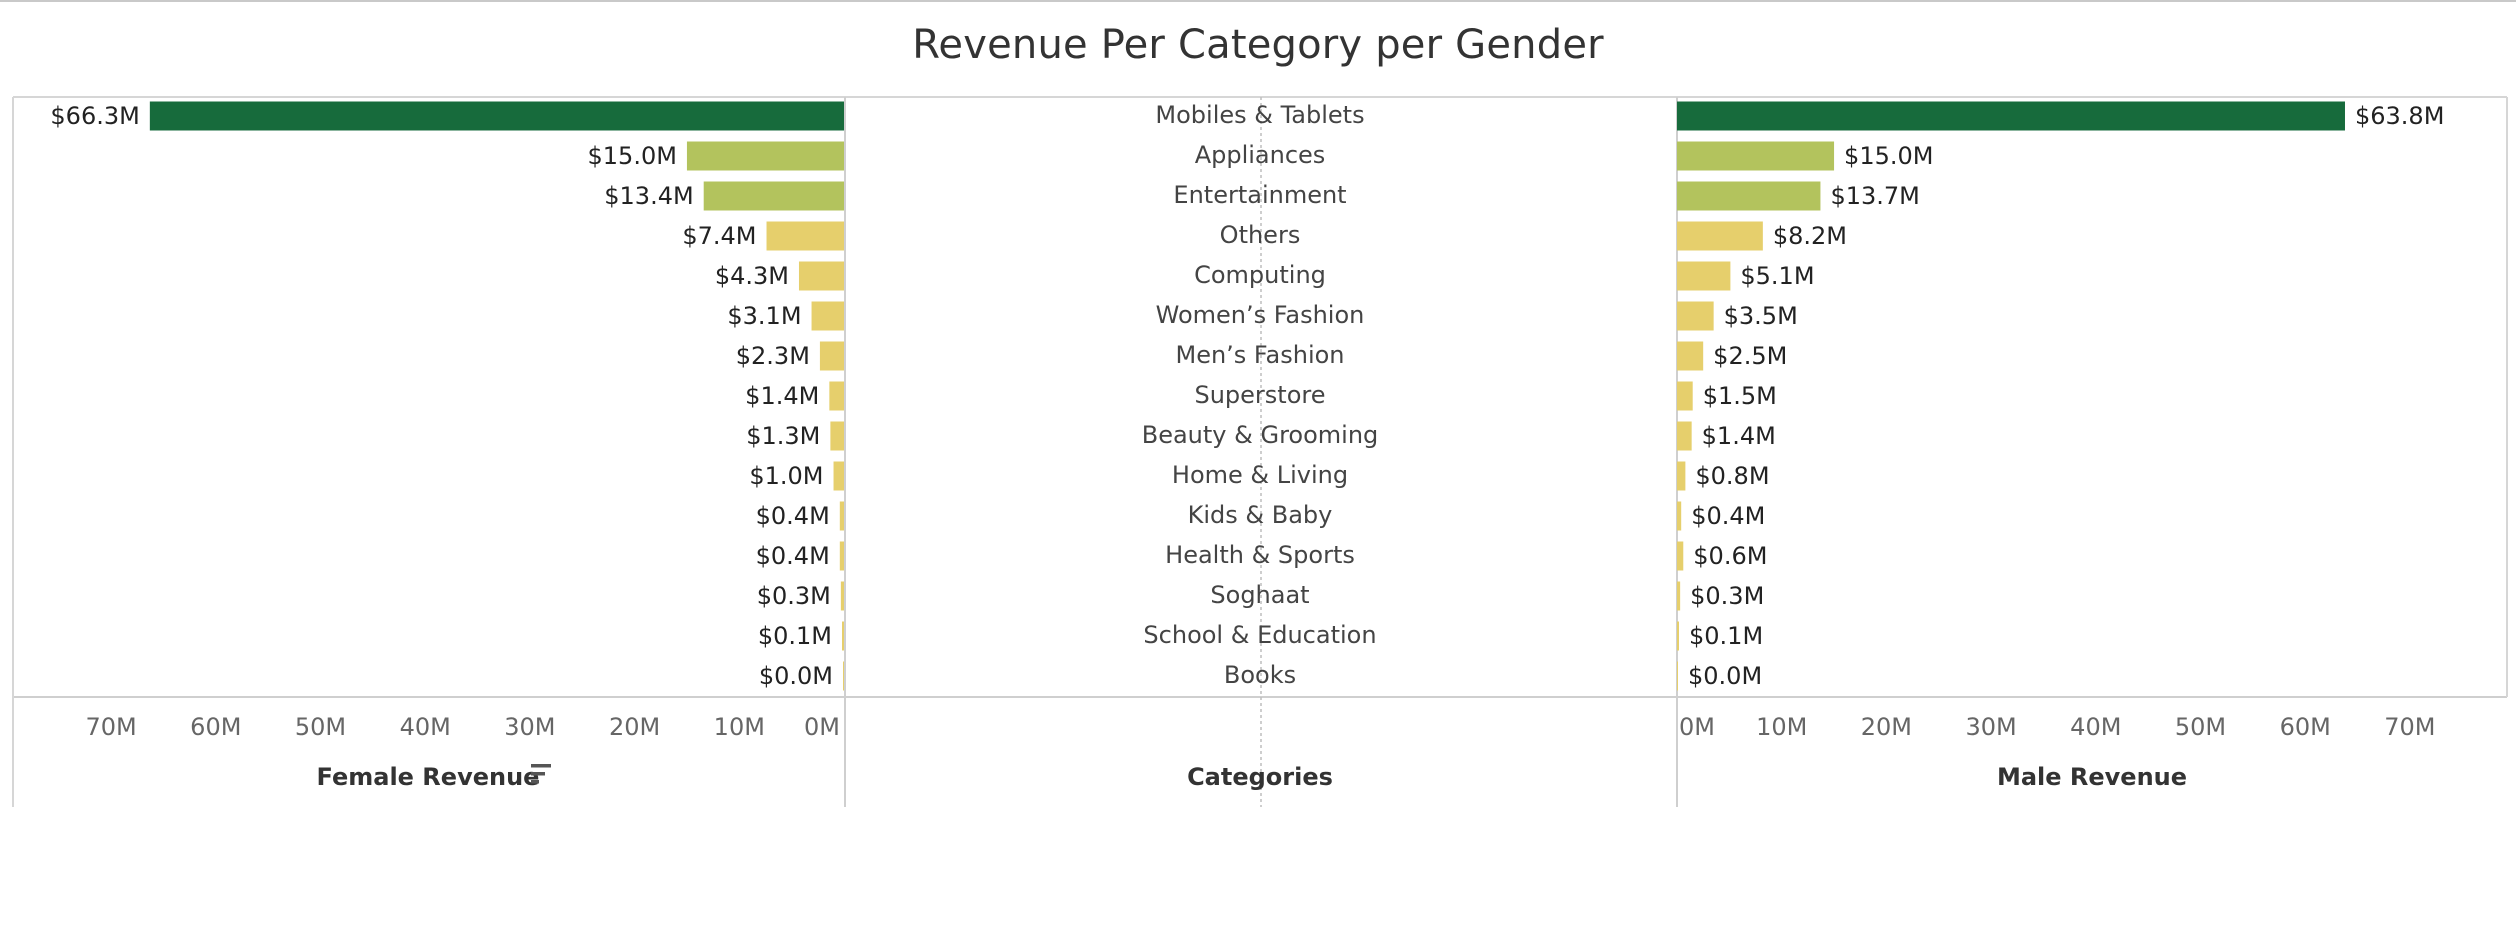  I want to click on chart-title: Revenue Per Category per Gender, so click(1258, 45).